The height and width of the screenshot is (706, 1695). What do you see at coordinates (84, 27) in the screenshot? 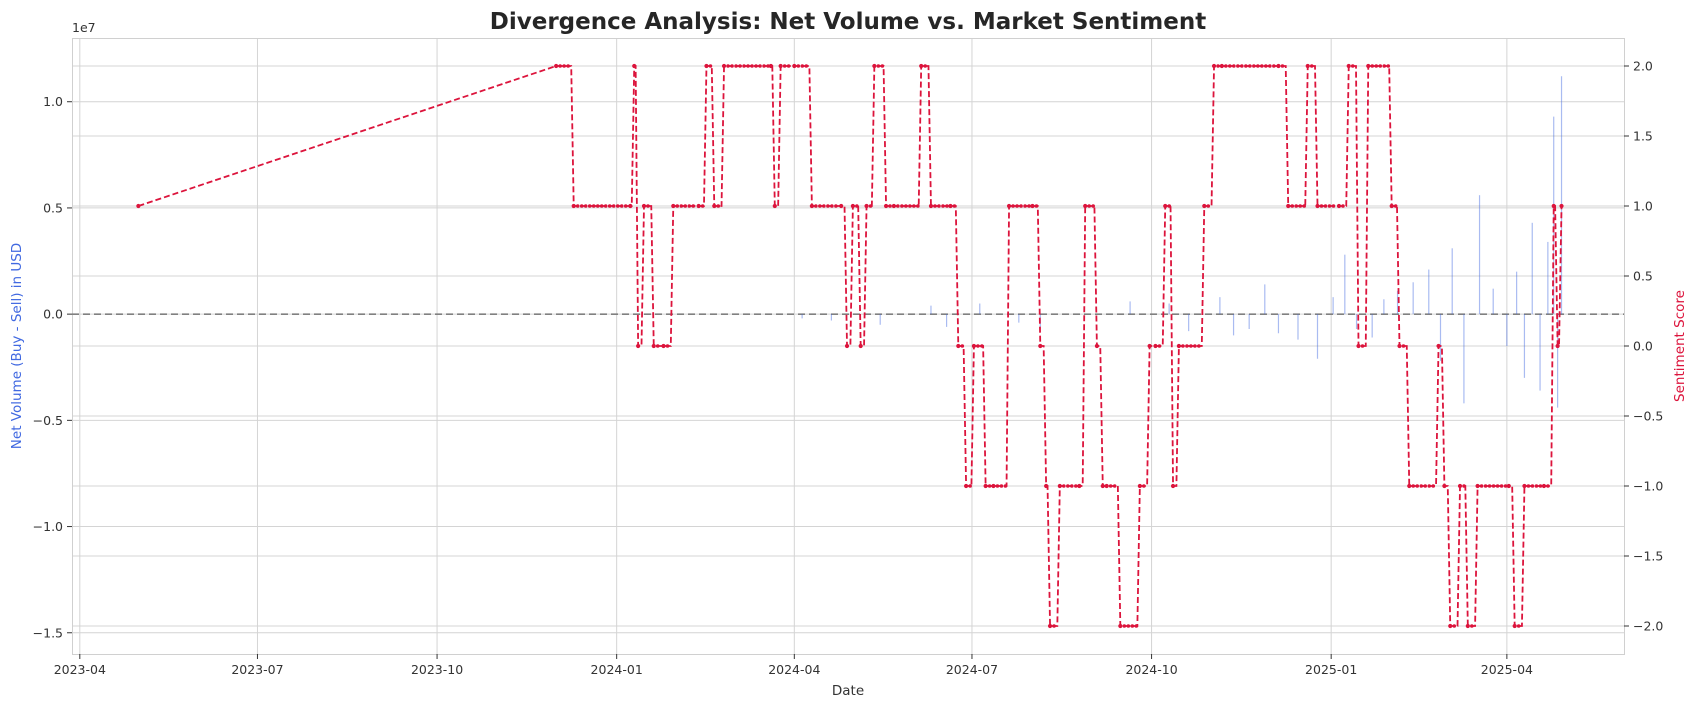
I see `left-axis-offset-text: 1e7` at bounding box center [84, 27].